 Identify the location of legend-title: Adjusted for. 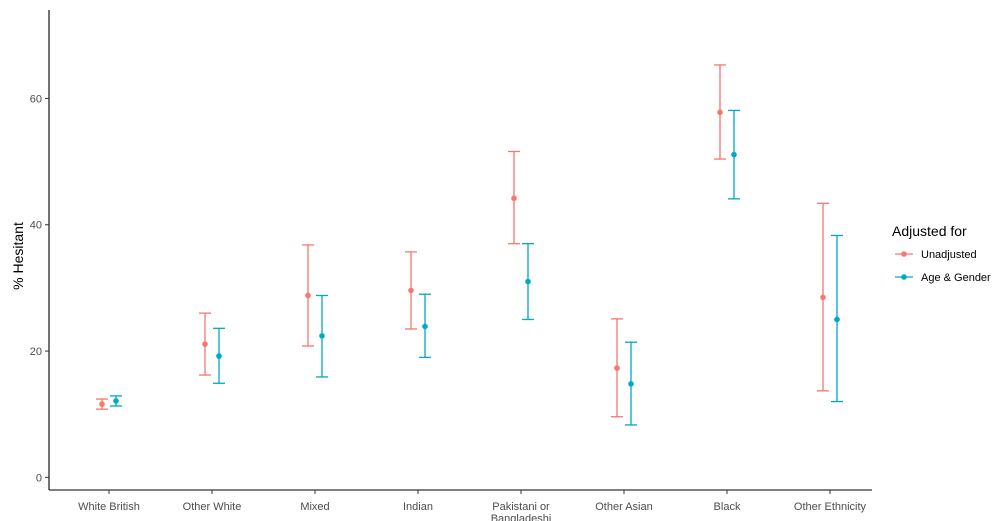
(929, 231).